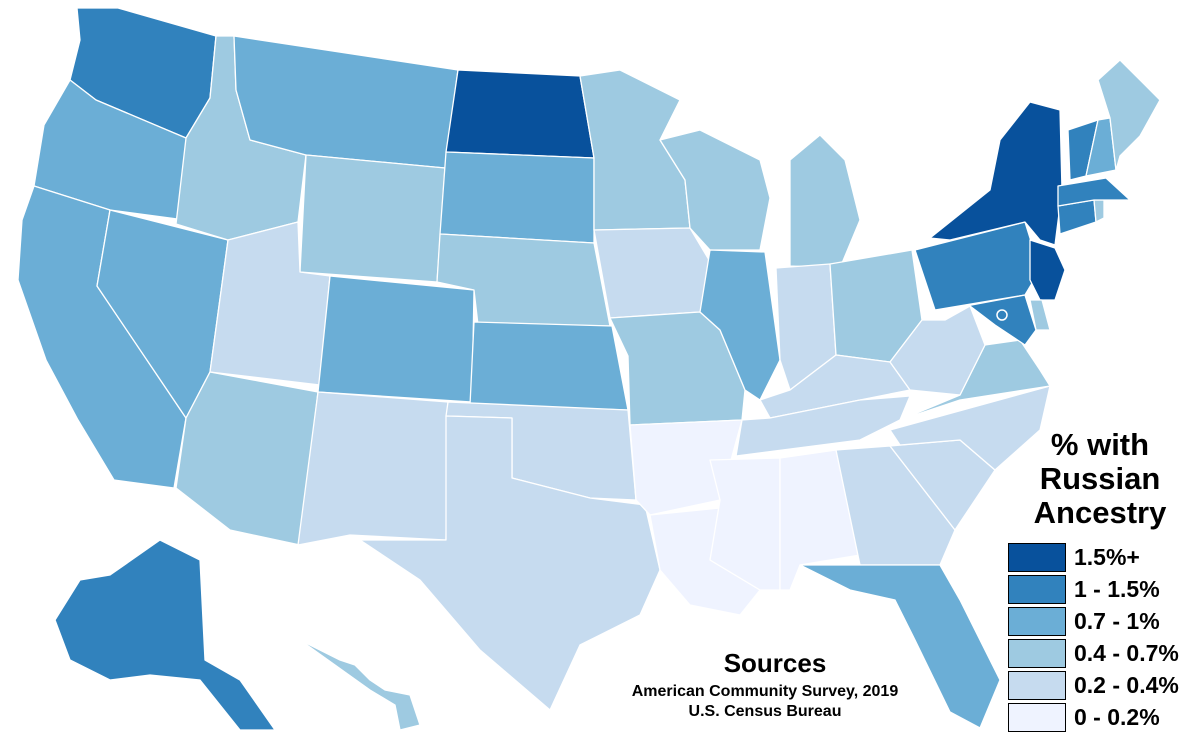  What do you see at coordinates (165, 635) in the screenshot?
I see `state-ak` at bounding box center [165, 635].